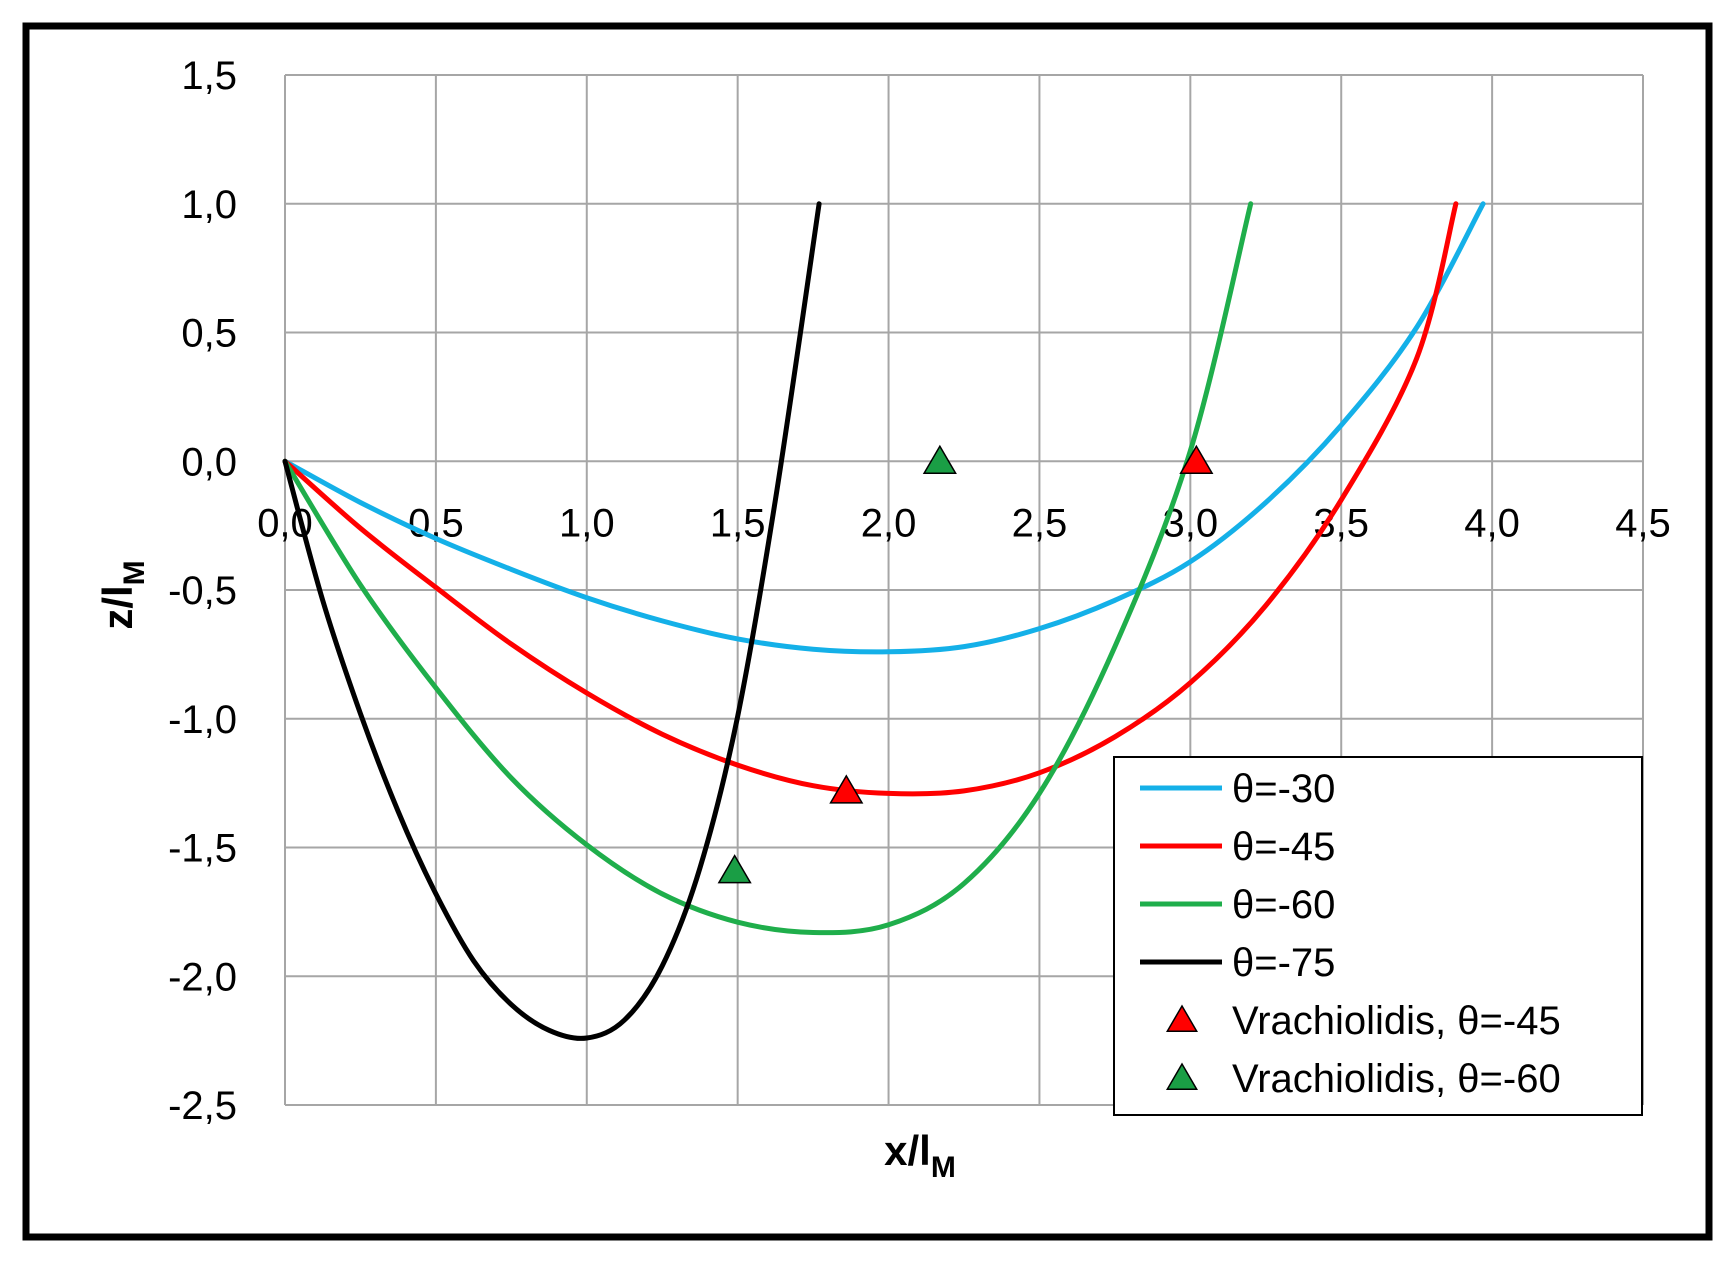  What do you see at coordinates (1283, 963) in the screenshot?
I see `legend-label: θ=-75` at bounding box center [1283, 963].